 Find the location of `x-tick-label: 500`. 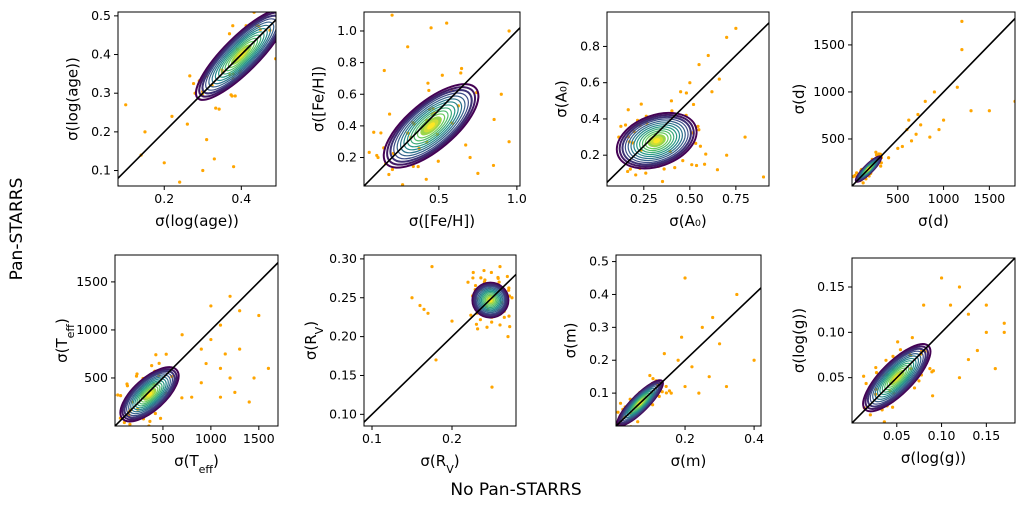

x-tick-label: 500 is located at coordinates (898, 198).